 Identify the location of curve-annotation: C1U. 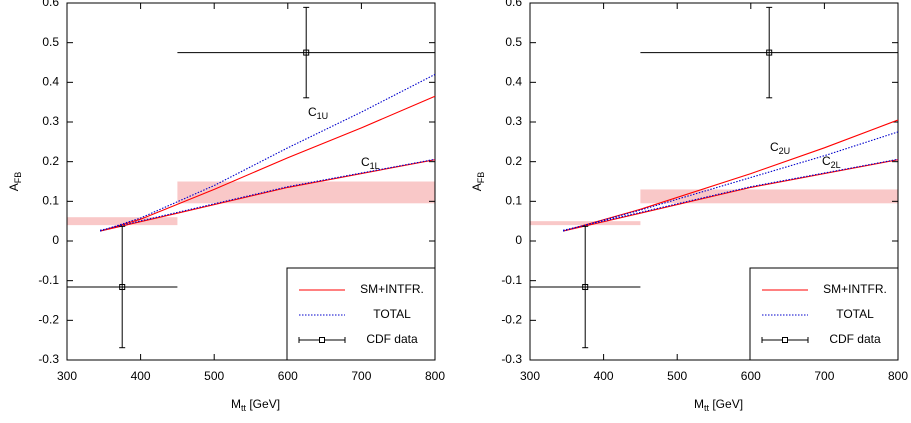
(318, 113).